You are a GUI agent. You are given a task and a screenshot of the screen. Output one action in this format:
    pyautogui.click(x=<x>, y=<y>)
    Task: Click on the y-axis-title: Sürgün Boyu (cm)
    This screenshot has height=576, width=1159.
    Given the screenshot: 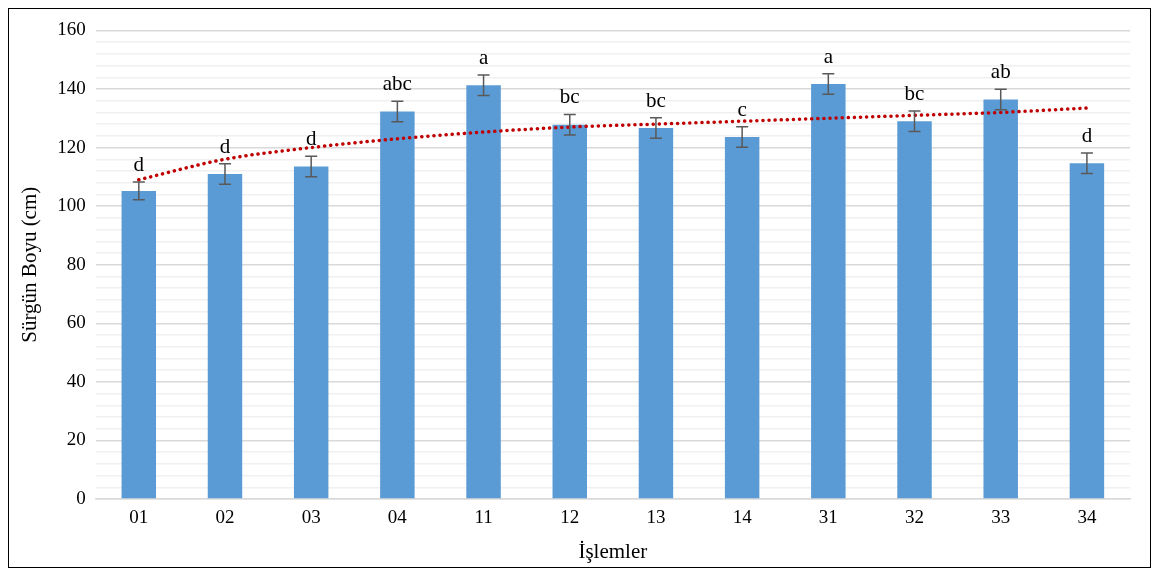 What is the action you would take?
    pyautogui.click(x=29, y=264)
    